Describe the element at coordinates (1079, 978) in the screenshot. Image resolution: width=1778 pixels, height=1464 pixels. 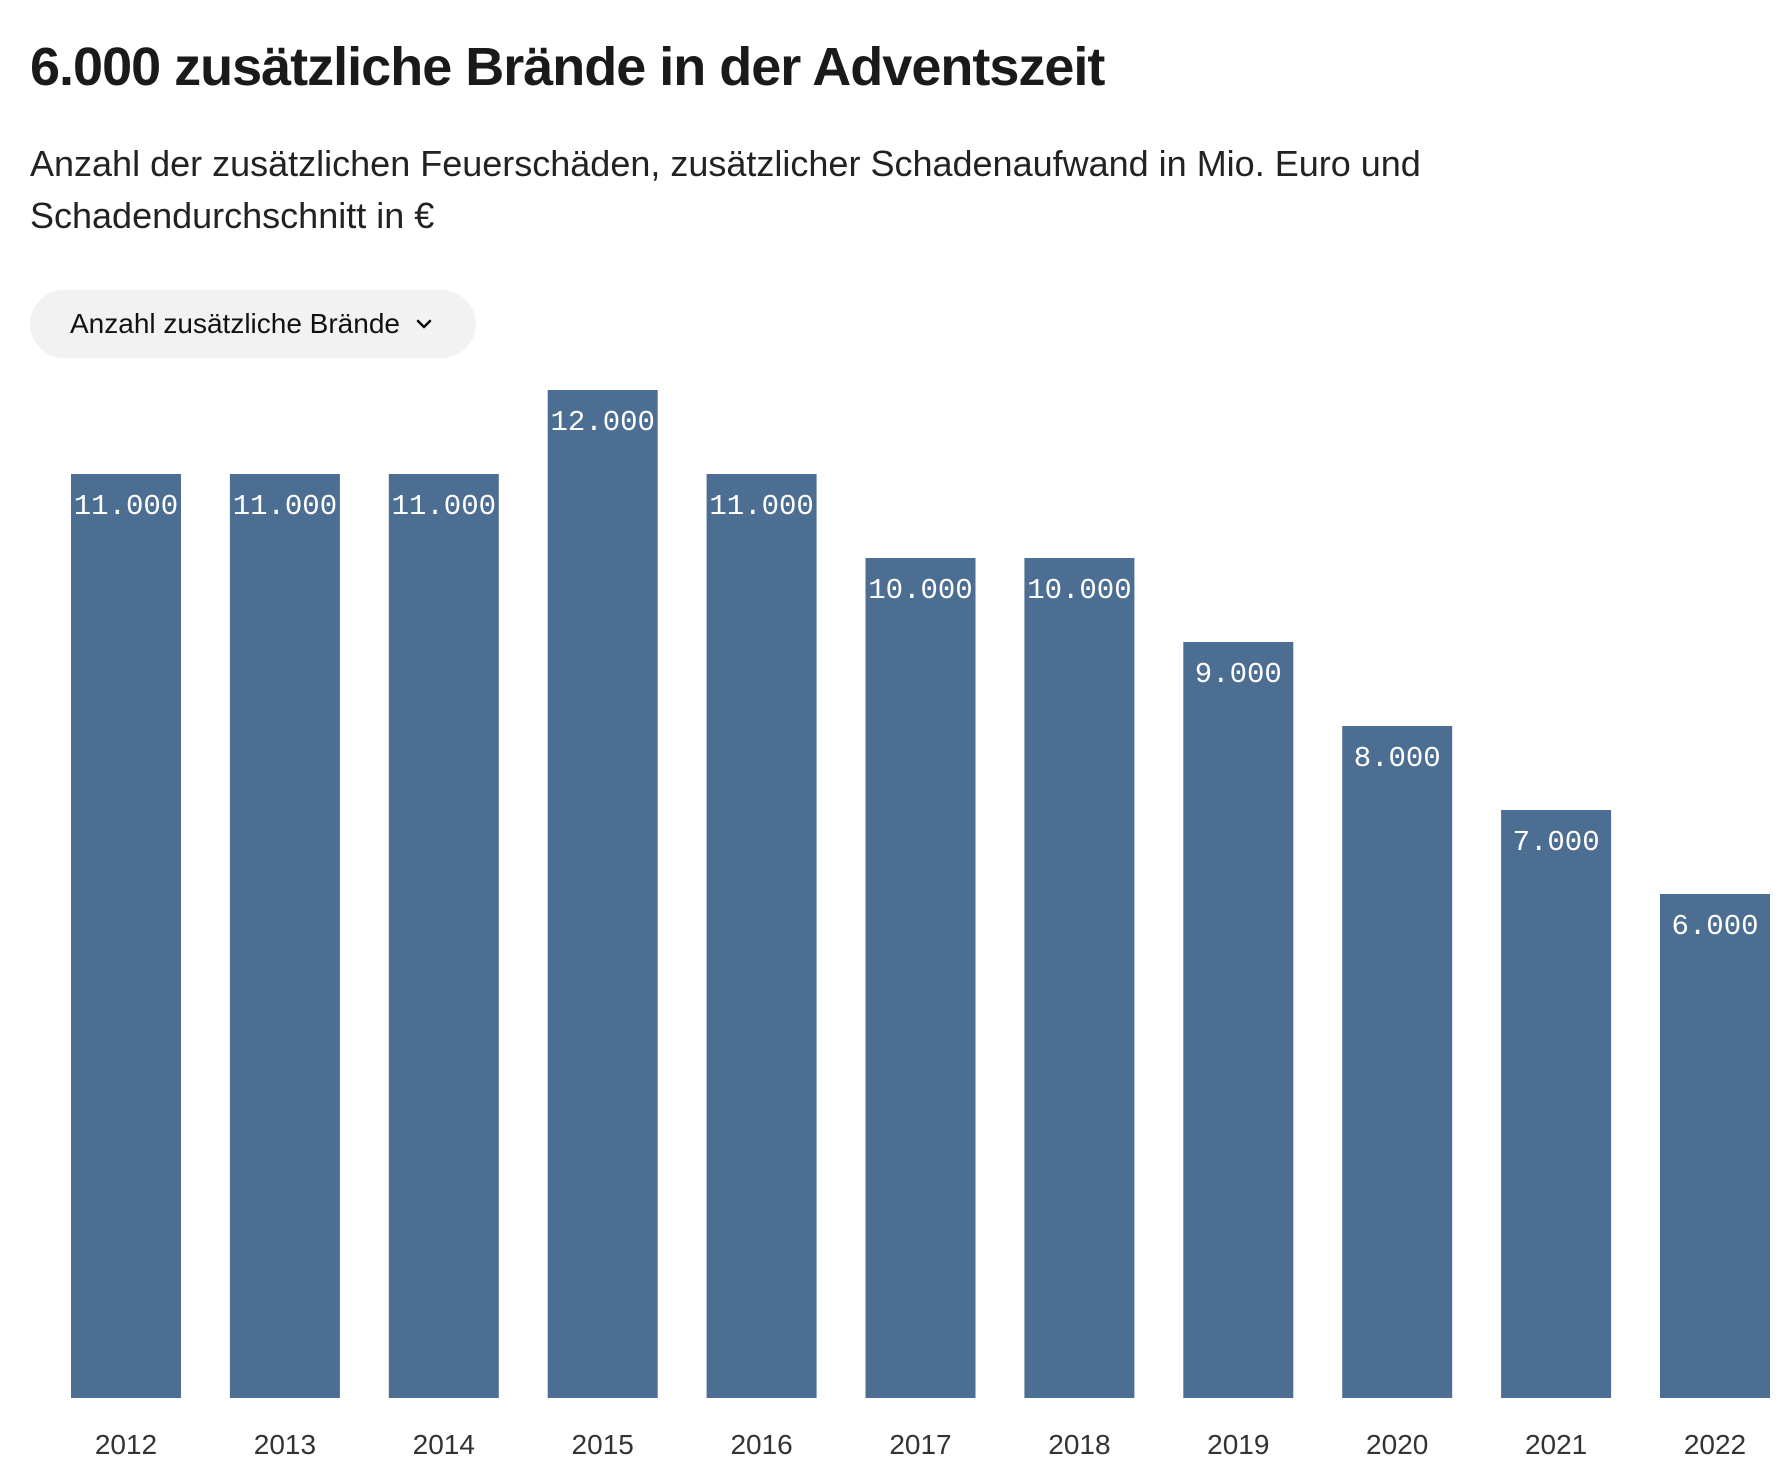
I see `bar-2018` at that location.